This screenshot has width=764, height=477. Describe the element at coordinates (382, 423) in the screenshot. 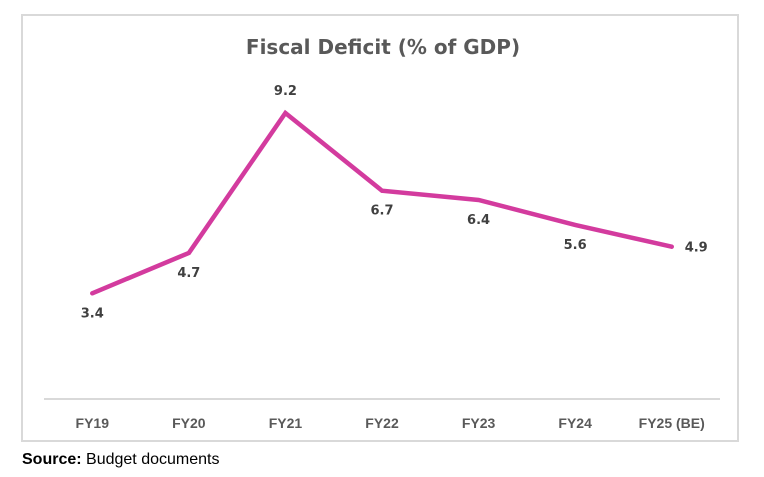

I see `x-tick-label: FY22` at that location.